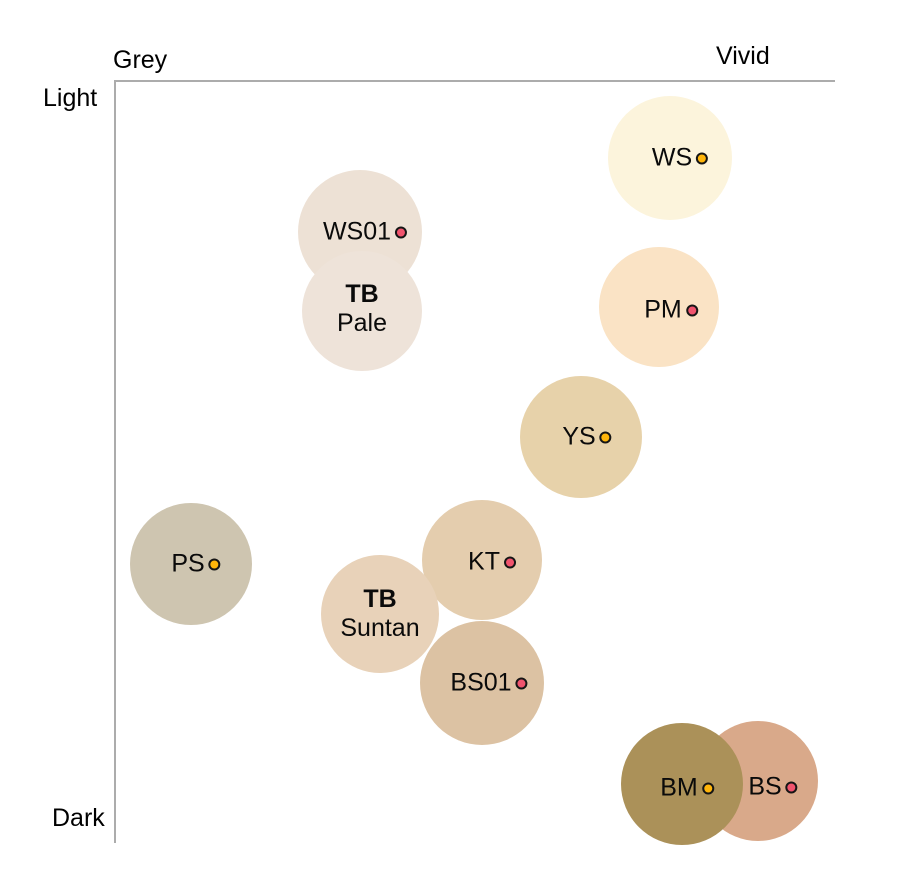  I want to click on bubble-label-line1: BS01, so click(489, 683).